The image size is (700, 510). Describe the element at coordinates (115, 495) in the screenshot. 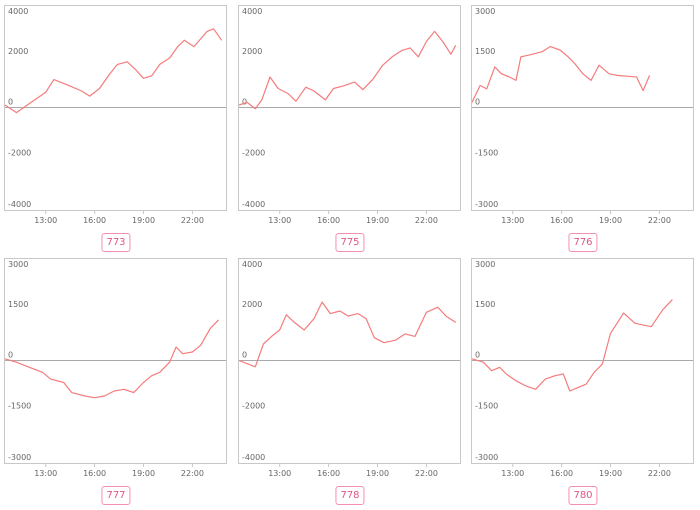

I see `chart-id-badge: 777` at that location.